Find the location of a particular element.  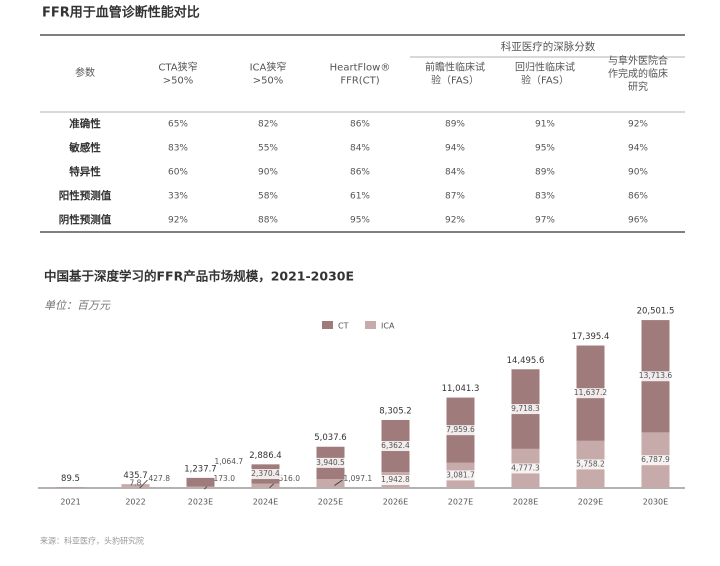

column-header: 与阜外医院合 is located at coordinates (638, 60).